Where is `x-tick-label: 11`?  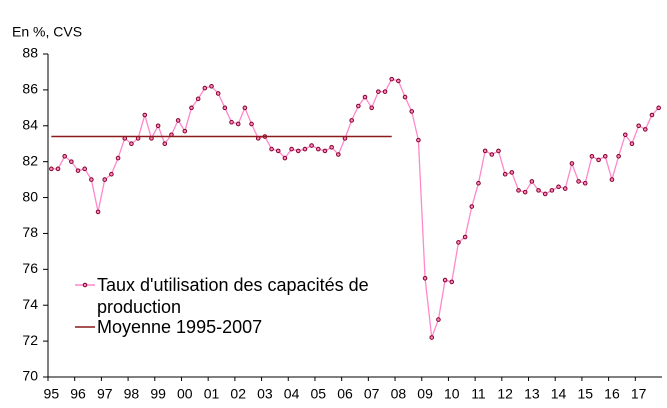 x-tick-label: 11 is located at coordinates (478, 394).